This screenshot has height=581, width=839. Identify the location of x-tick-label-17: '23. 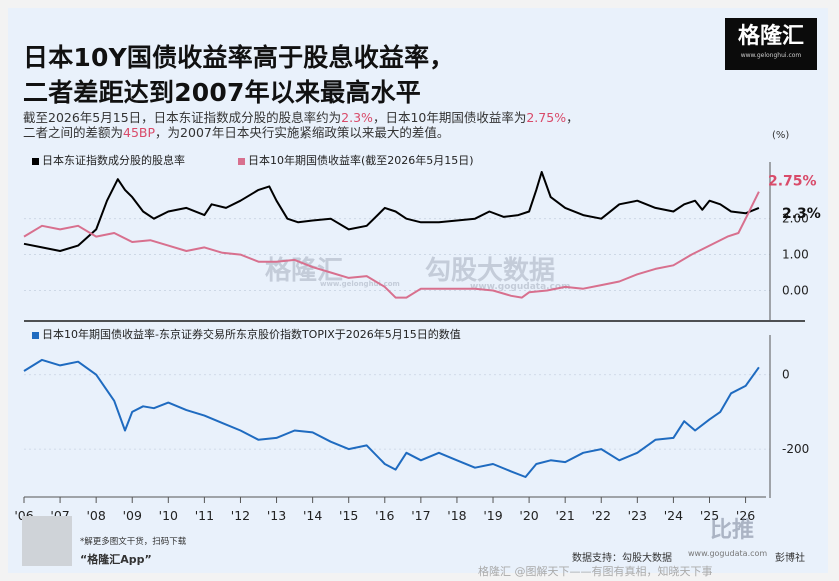
(637, 515).